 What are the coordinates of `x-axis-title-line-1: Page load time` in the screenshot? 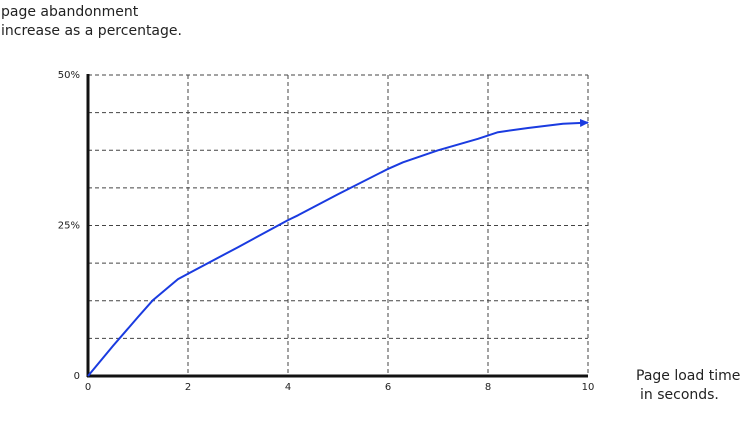 It's located at (688, 376).